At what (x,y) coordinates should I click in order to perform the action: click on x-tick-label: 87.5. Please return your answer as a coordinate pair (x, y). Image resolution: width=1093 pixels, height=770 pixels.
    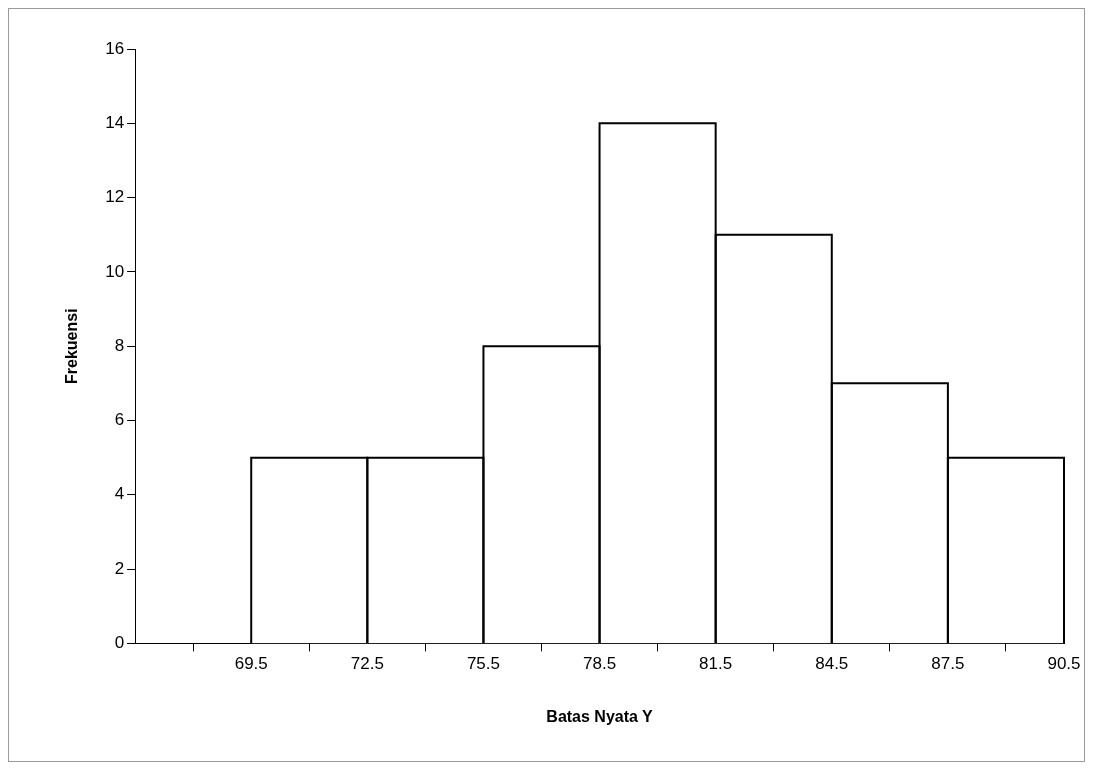
    Looking at the image, I should click on (948, 664).